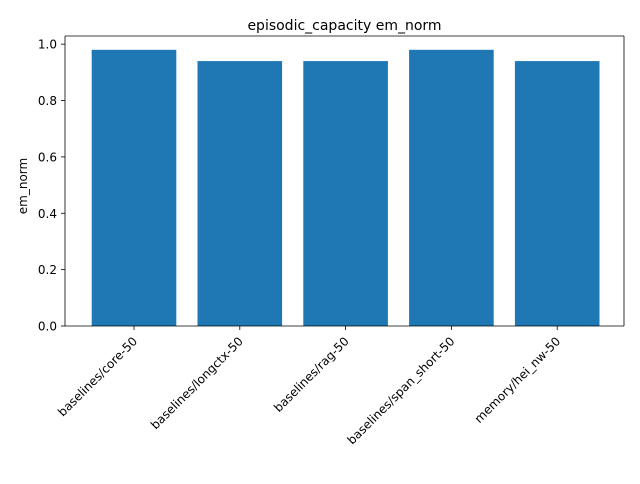 The height and width of the screenshot is (484, 640). What do you see at coordinates (23, 186) in the screenshot?
I see `y-axis-label: em_norm` at bounding box center [23, 186].